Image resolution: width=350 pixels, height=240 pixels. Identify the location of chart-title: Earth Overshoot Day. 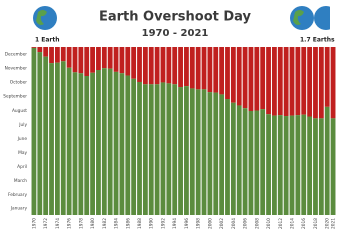
(175, 17).